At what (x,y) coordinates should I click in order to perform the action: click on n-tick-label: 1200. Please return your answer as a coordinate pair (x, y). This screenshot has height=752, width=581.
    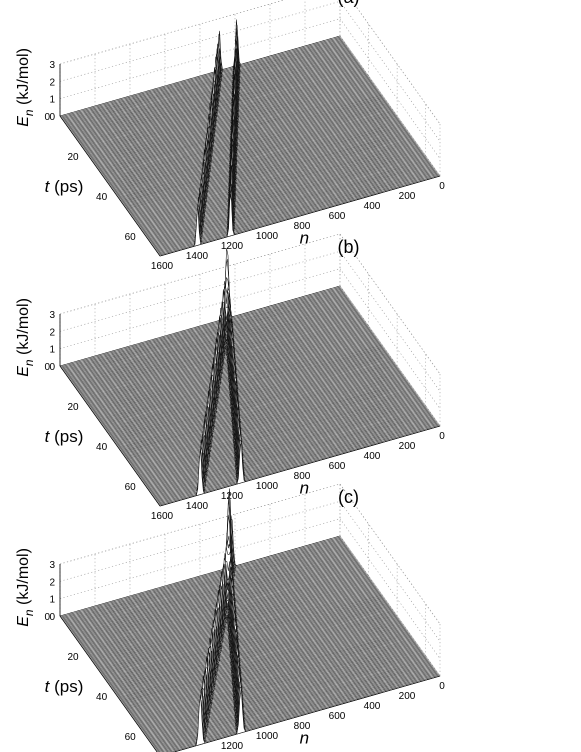
    Looking at the image, I should click on (232, 246).